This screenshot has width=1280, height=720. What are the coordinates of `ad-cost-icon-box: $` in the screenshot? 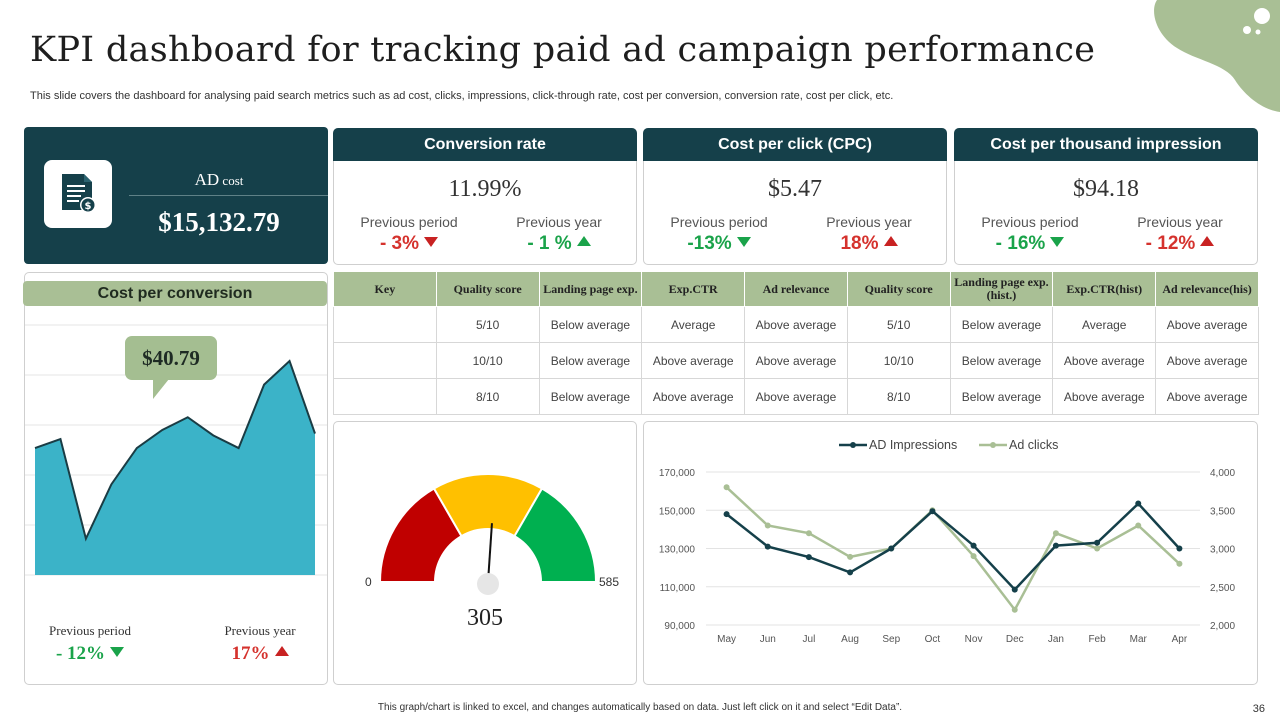 It's located at (78, 194).